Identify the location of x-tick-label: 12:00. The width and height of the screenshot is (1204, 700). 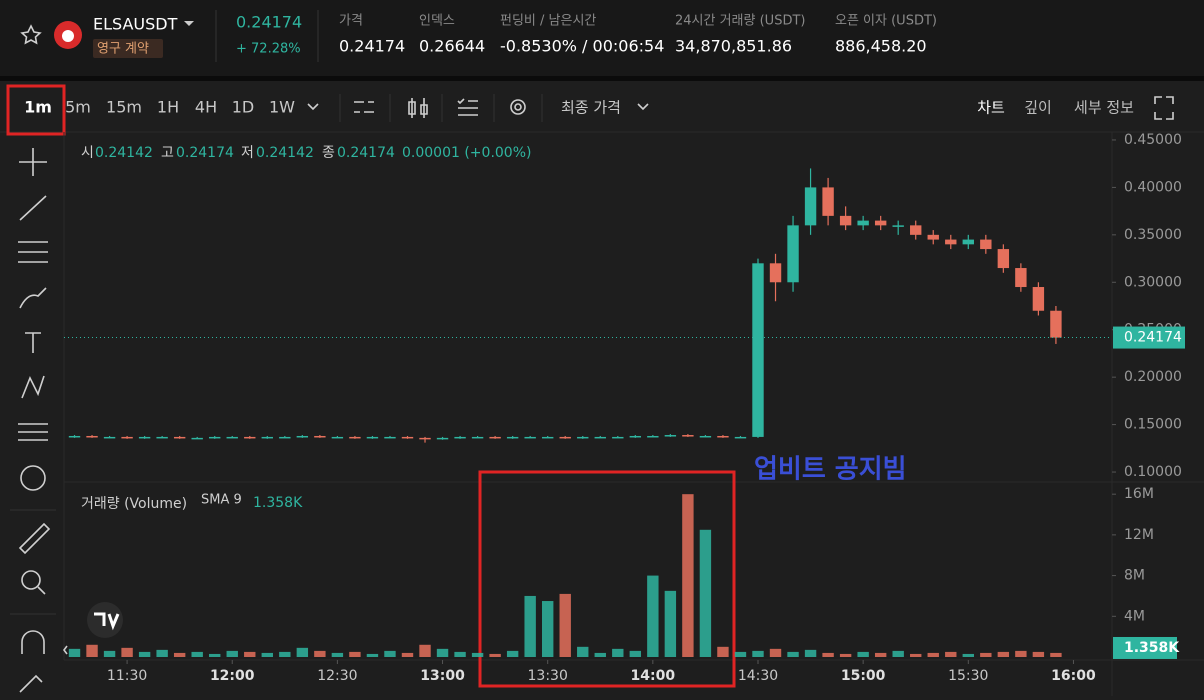
(232, 676).